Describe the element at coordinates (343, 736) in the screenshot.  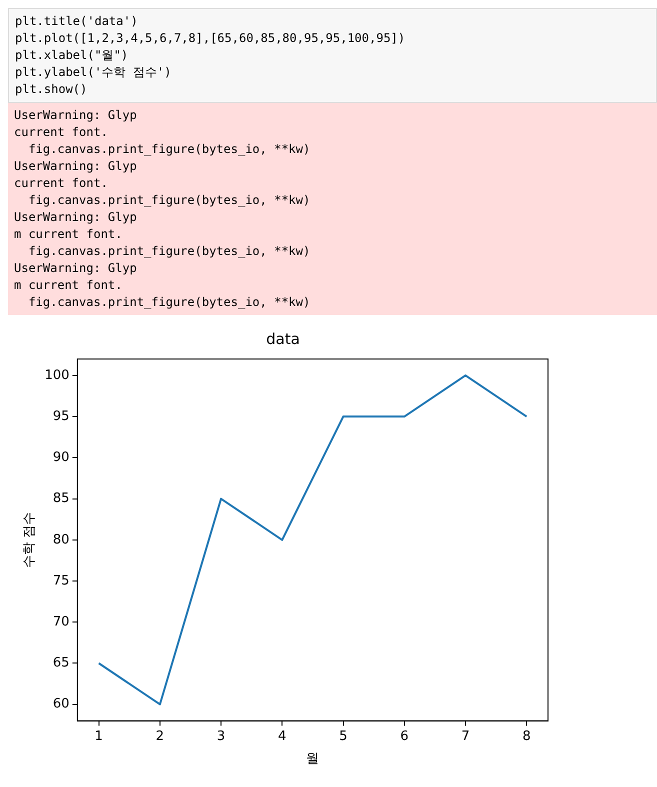
I see `x-tick-label: 5` at that location.